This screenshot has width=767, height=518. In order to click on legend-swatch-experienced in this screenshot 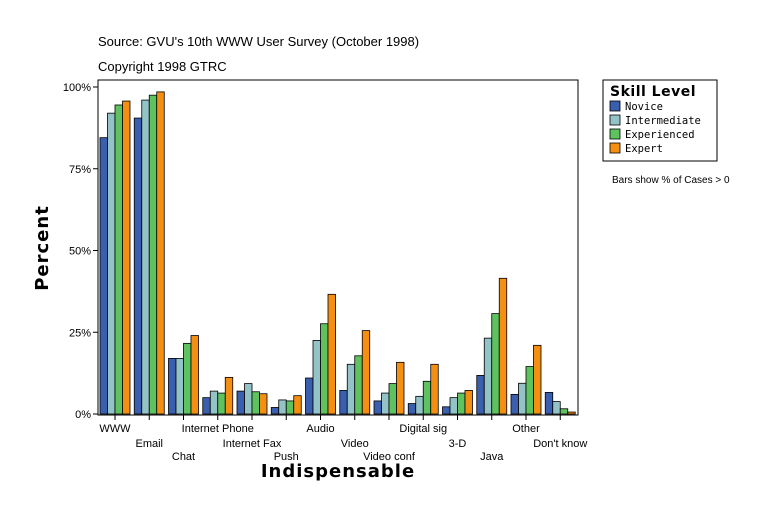, I will do `click(615, 134)`.